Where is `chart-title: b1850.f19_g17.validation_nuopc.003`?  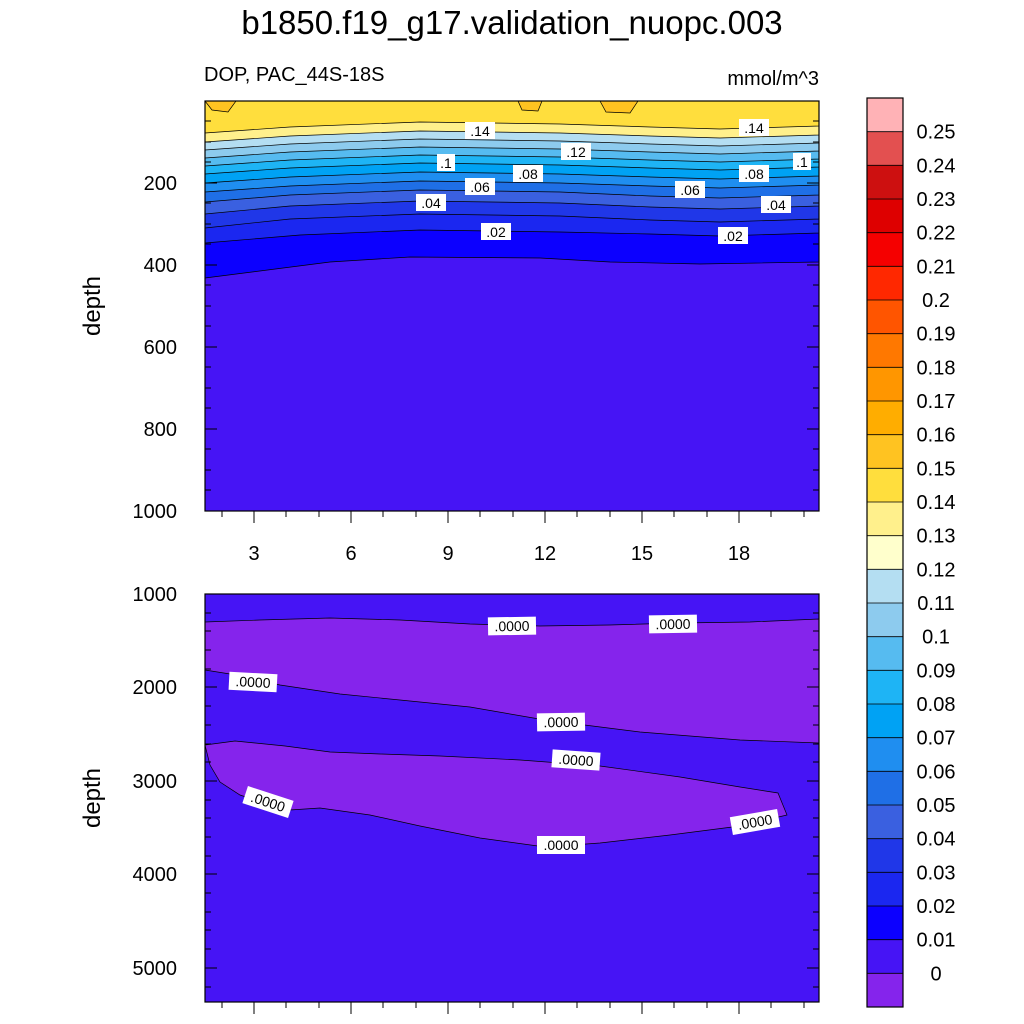
chart-title: b1850.f19_g17.validation_nuopc.003 is located at coordinates (512, 22).